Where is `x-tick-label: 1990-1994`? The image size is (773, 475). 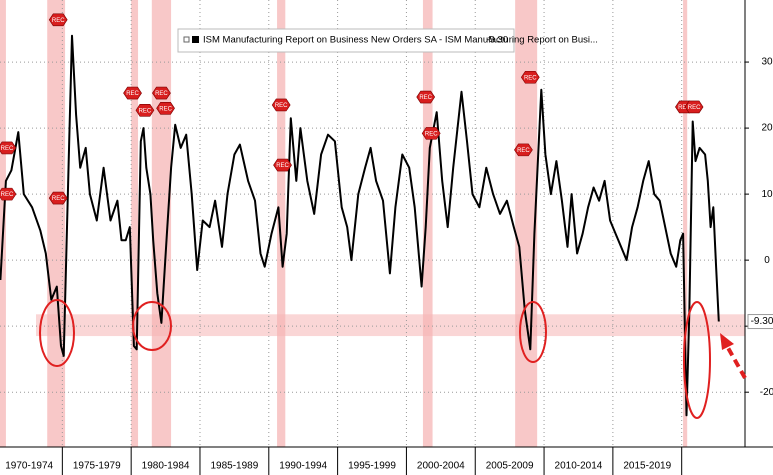
x-tick-label: 1990-1994 is located at coordinates (303, 466).